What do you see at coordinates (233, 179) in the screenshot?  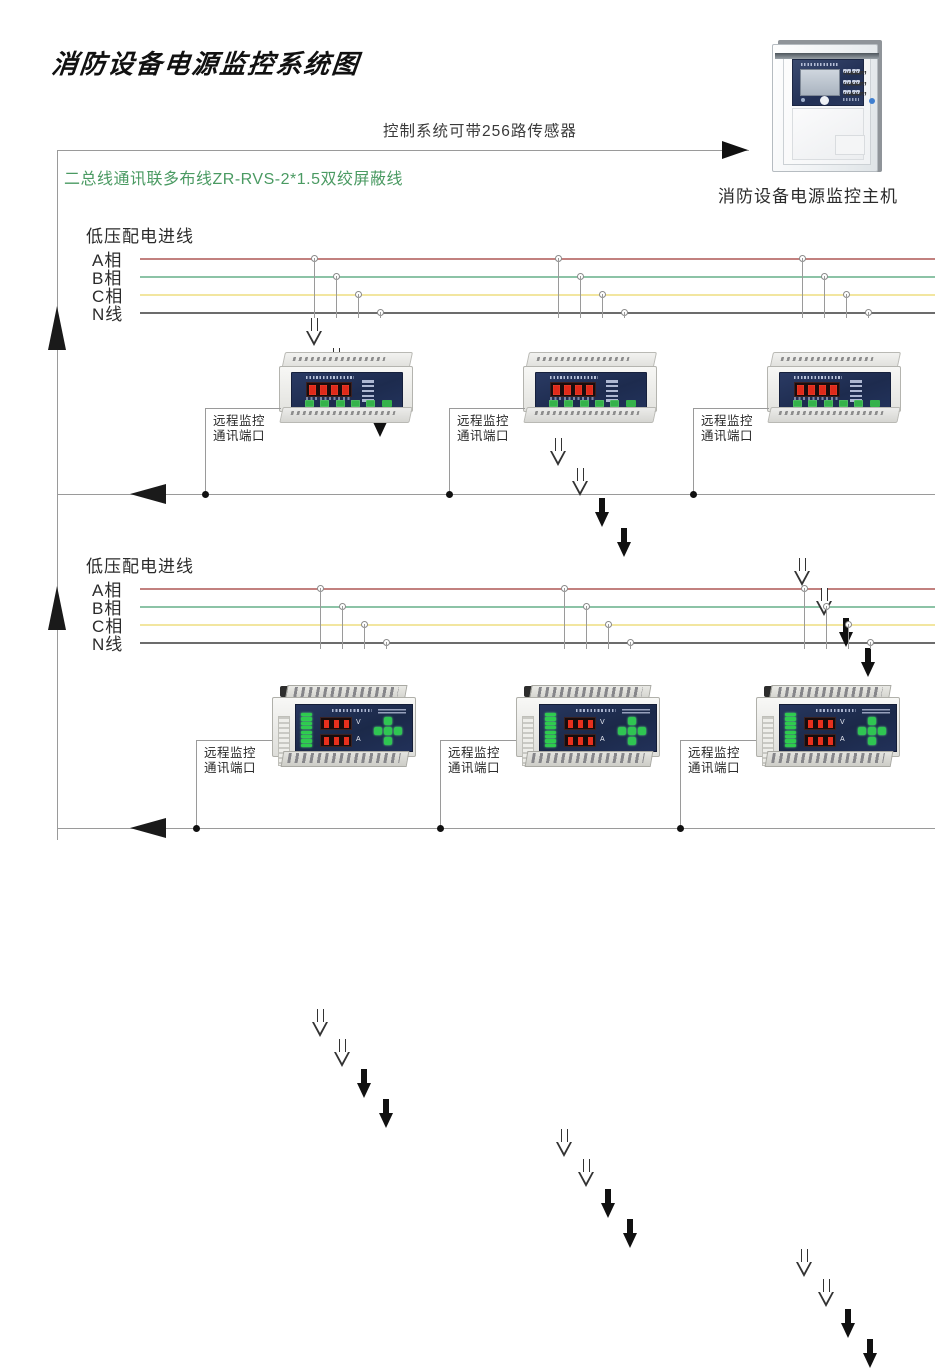 I see `comm-cable-caption: 二总线通讯联多布线ZR-RVS-2*1.5双绞屏蔽线` at bounding box center [233, 179].